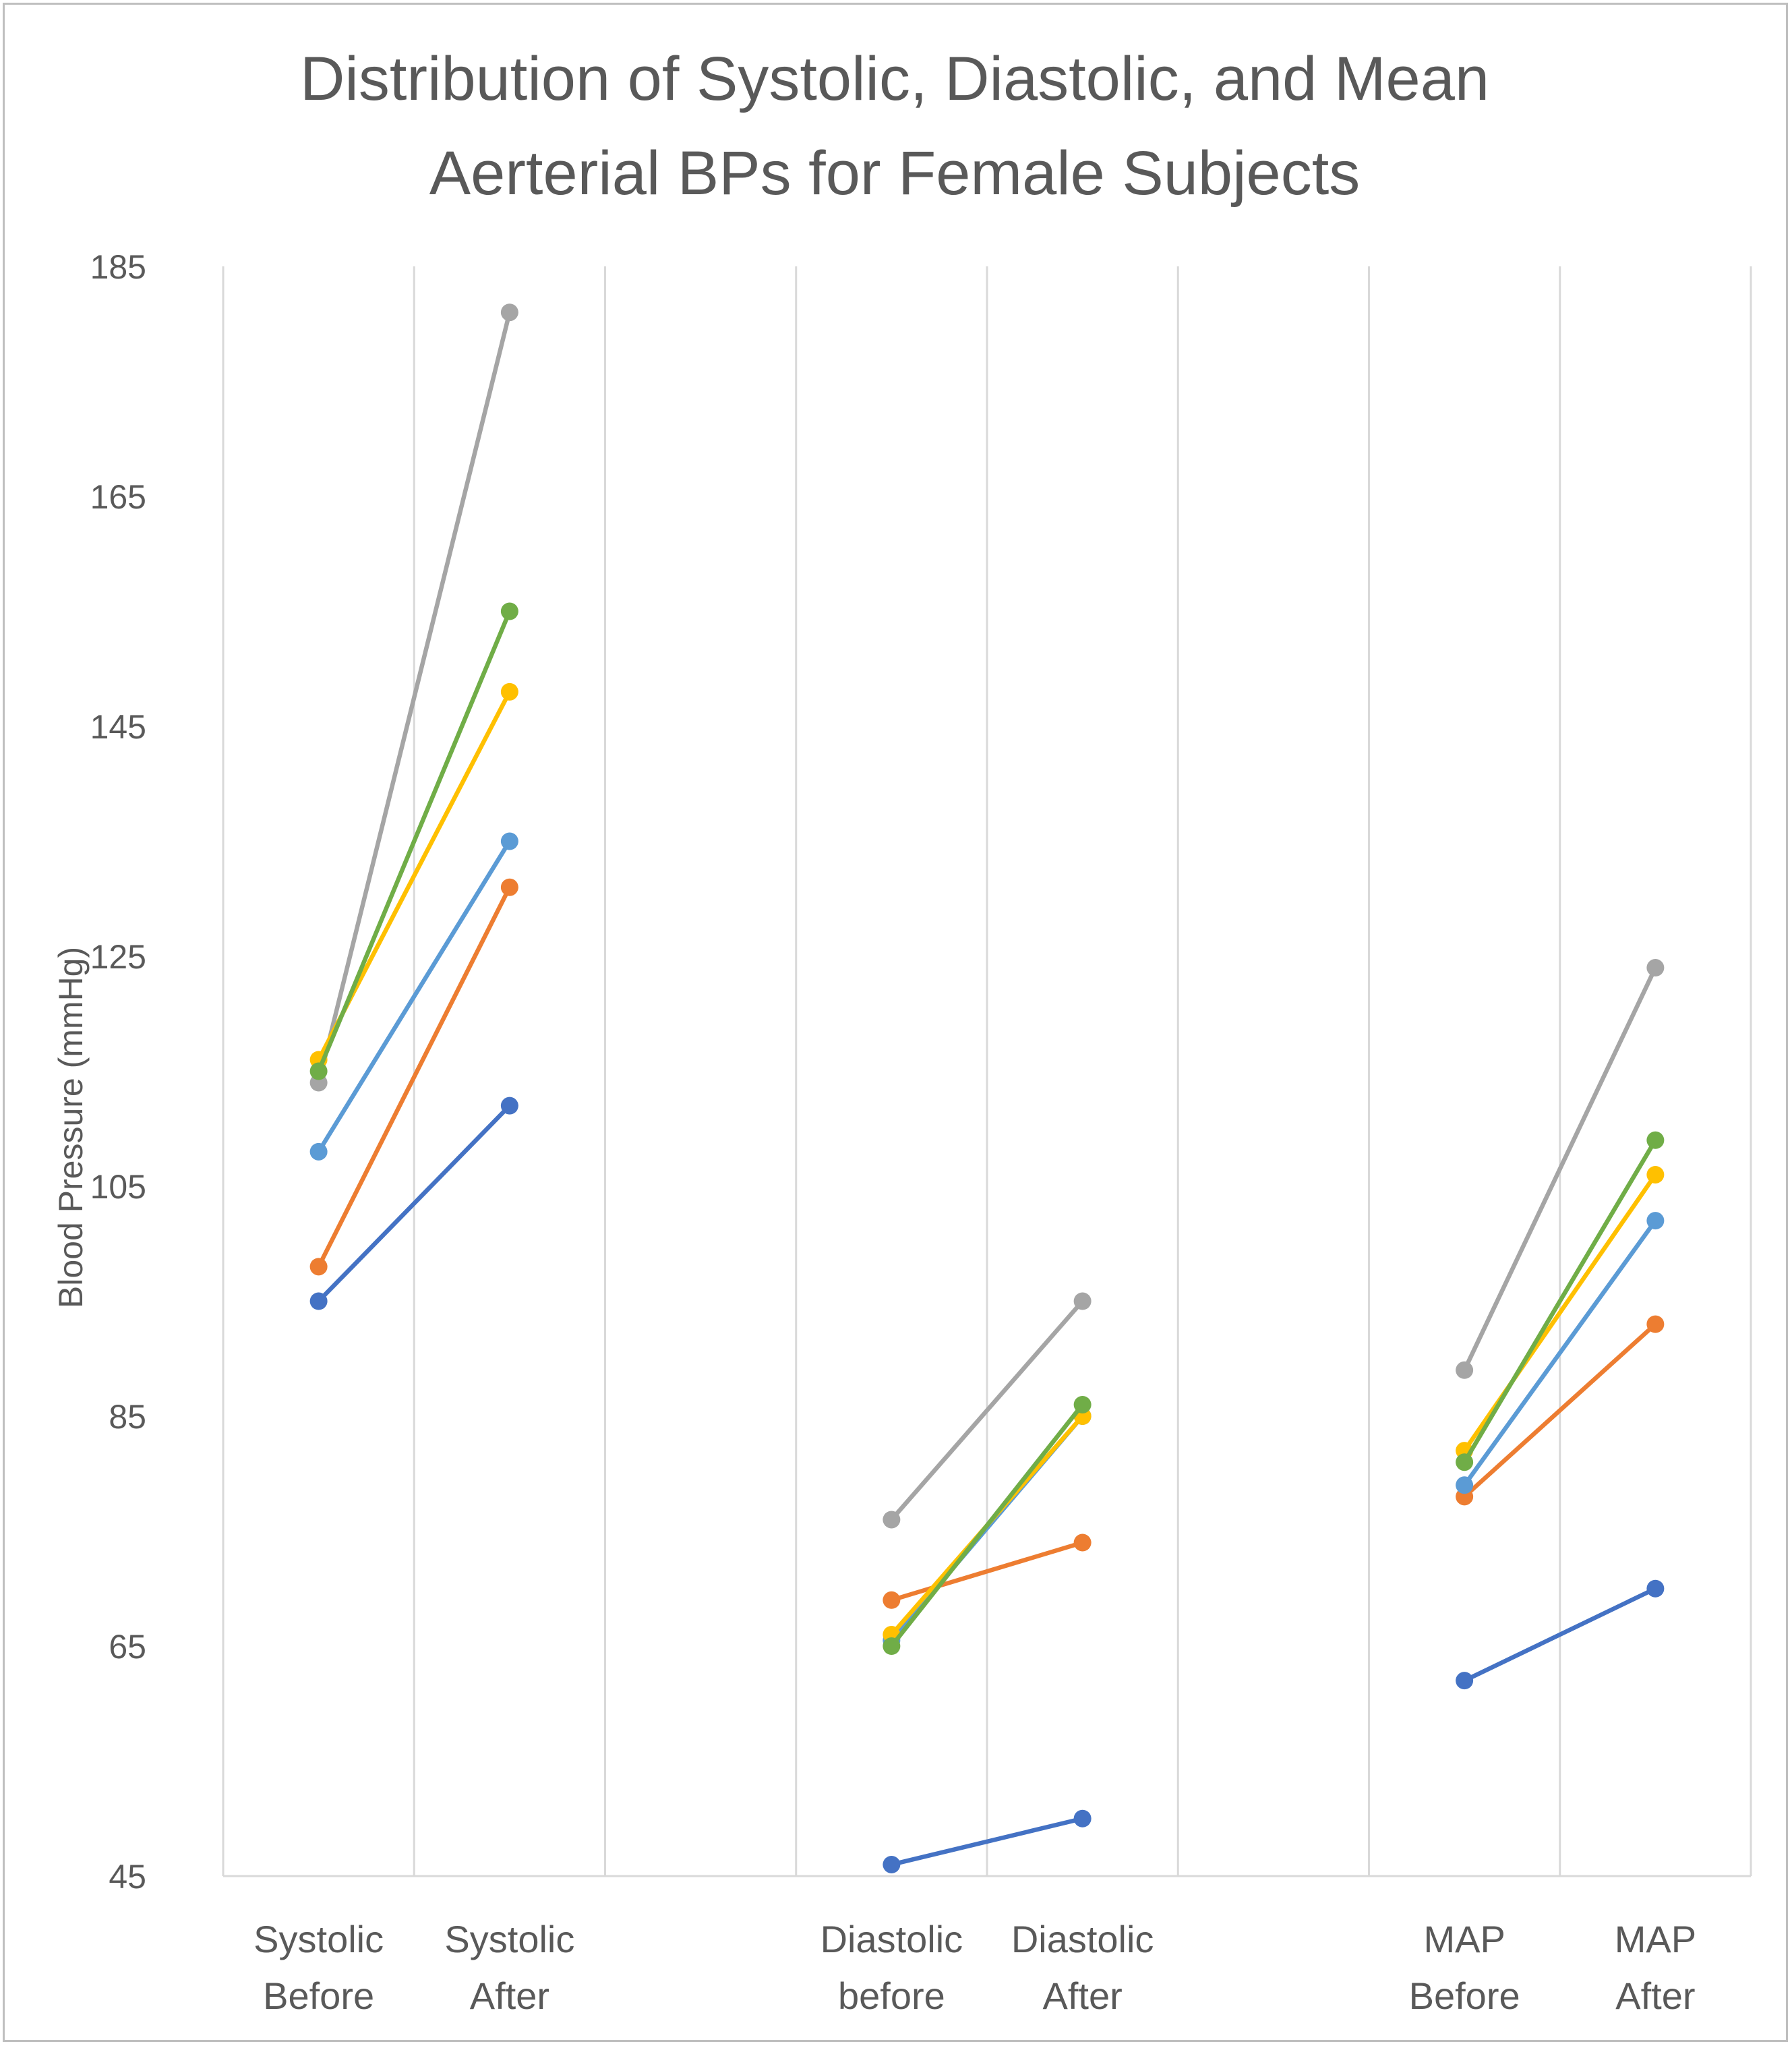  Describe the element at coordinates (895, 174) in the screenshot. I see `chart-title-line-2: Aerterial BPs for Female Subjects` at that location.